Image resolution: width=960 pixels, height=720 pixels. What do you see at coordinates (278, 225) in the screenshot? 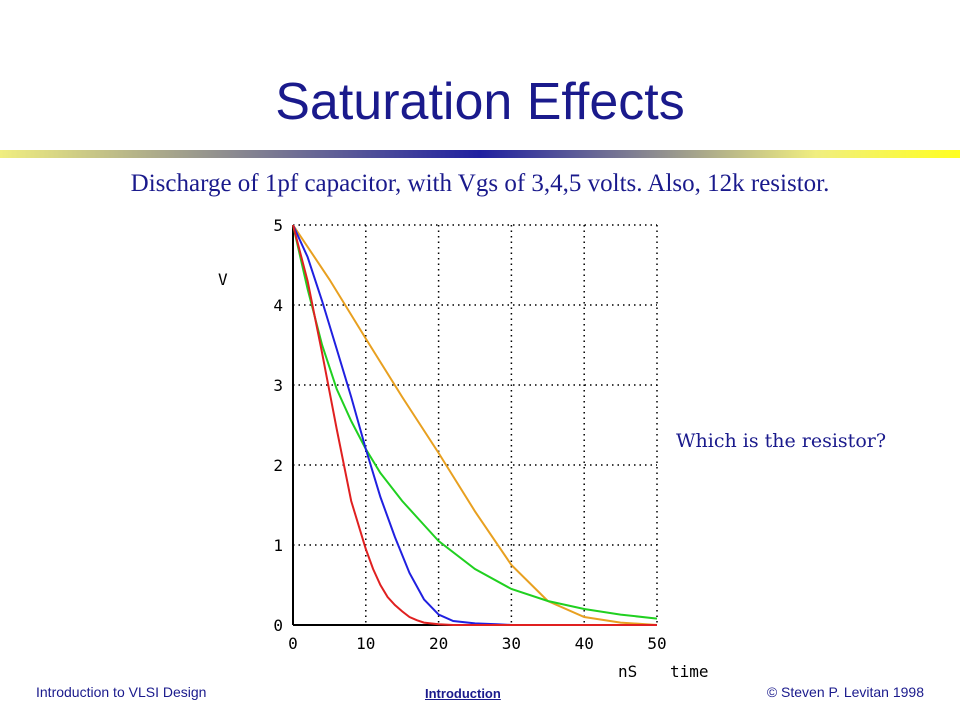
I see `y-tick-label: 5` at bounding box center [278, 225].